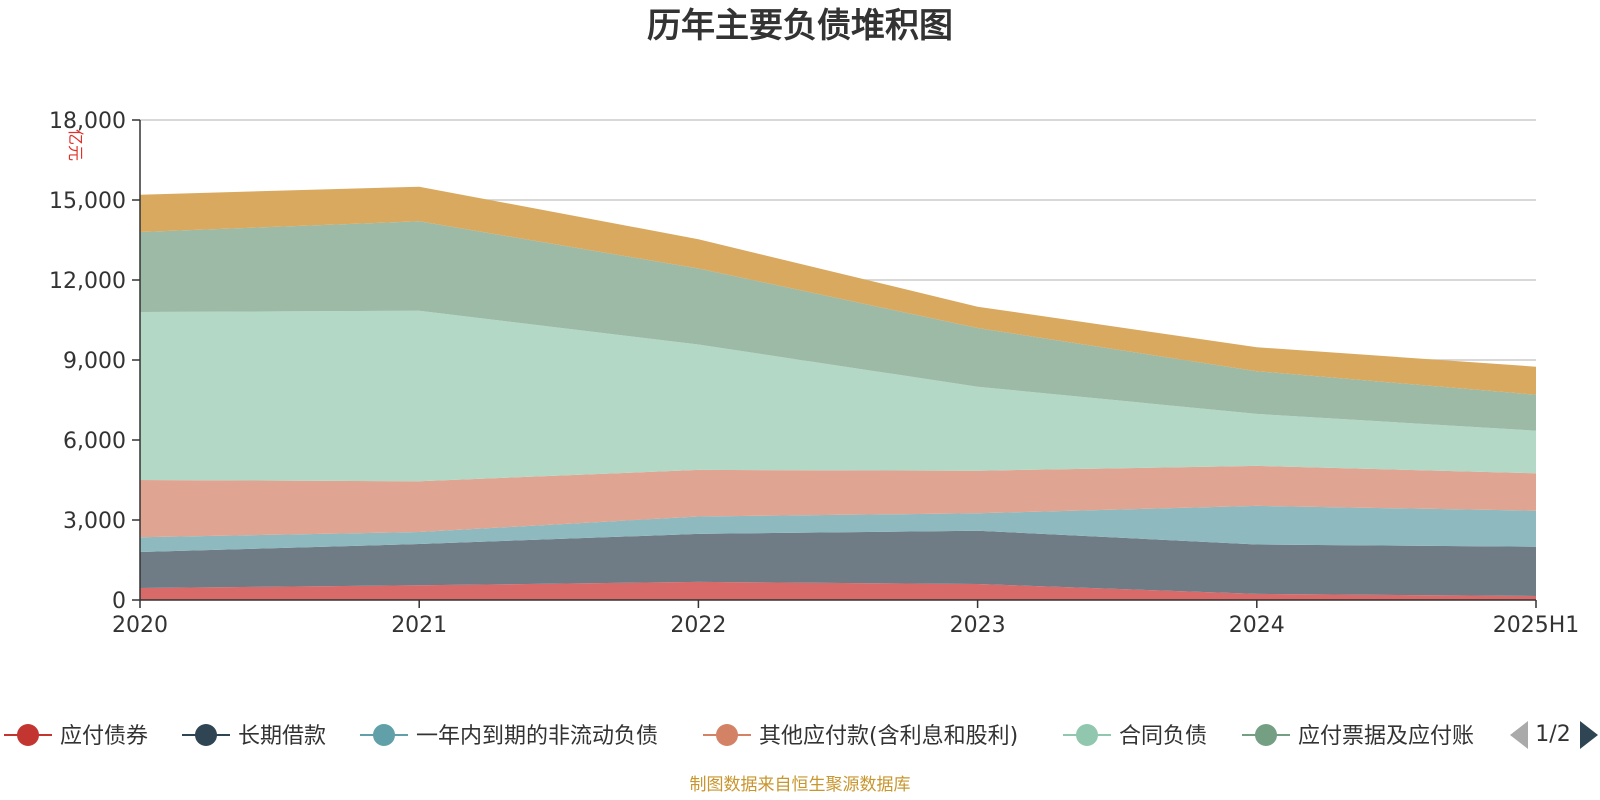  What do you see at coordinates (87, 281) in the screenshot?
I see `y-tick-label: 12,000` at bounding box center [87, 281].